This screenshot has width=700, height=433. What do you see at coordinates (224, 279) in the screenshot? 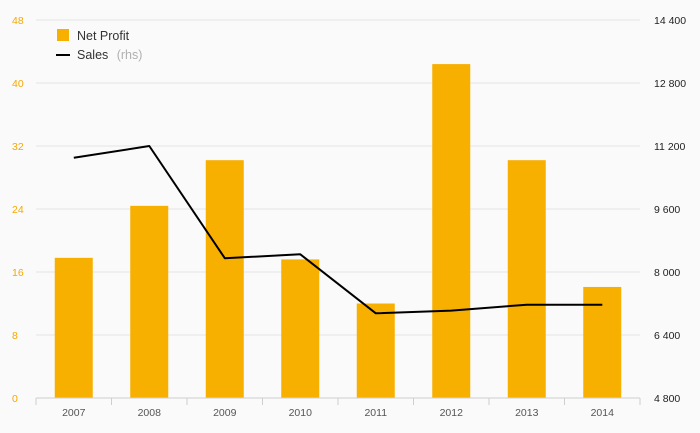
I see `bar-net-profit-2009` at bounding box center [224, 279].